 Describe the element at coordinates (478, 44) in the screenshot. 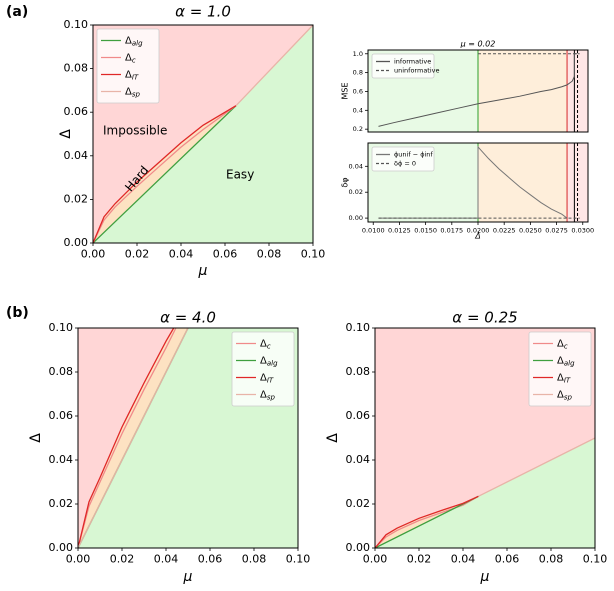

I see `chart-title: μ = 0.02` at that location.